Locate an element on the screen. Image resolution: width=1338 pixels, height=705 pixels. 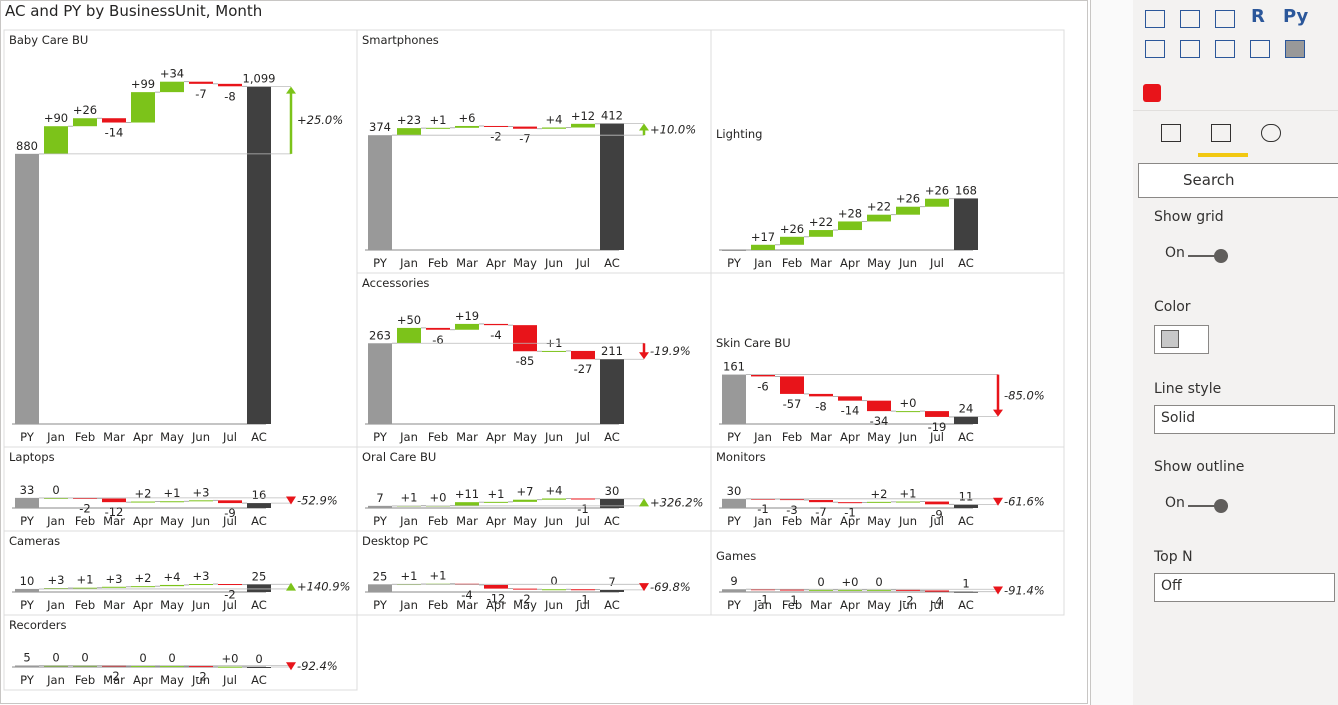
data-label: +2 is located at coordinates (143, 578).